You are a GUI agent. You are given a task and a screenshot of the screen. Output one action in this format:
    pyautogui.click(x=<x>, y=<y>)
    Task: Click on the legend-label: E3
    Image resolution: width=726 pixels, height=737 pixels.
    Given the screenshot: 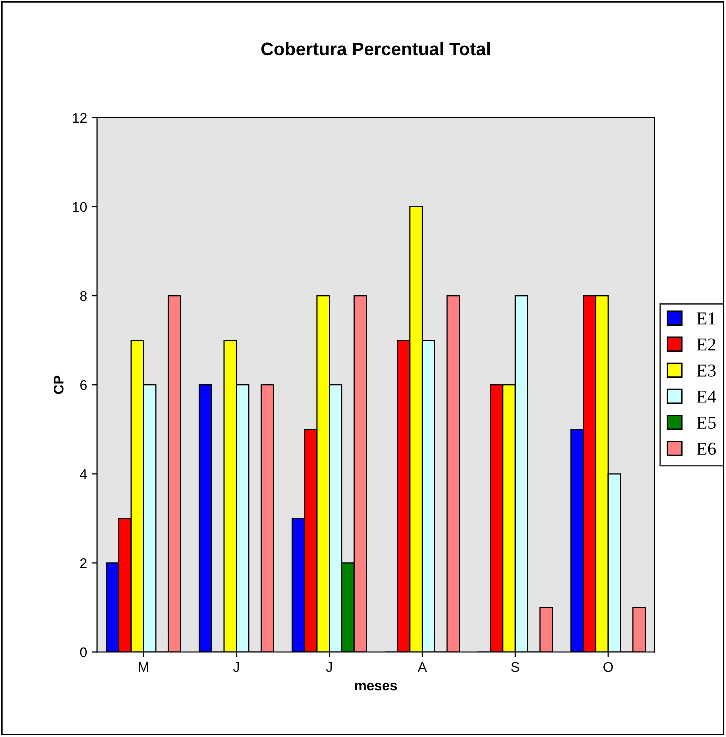 What is the action you would take?
    pyautogui.click(x=706, y=370)
    